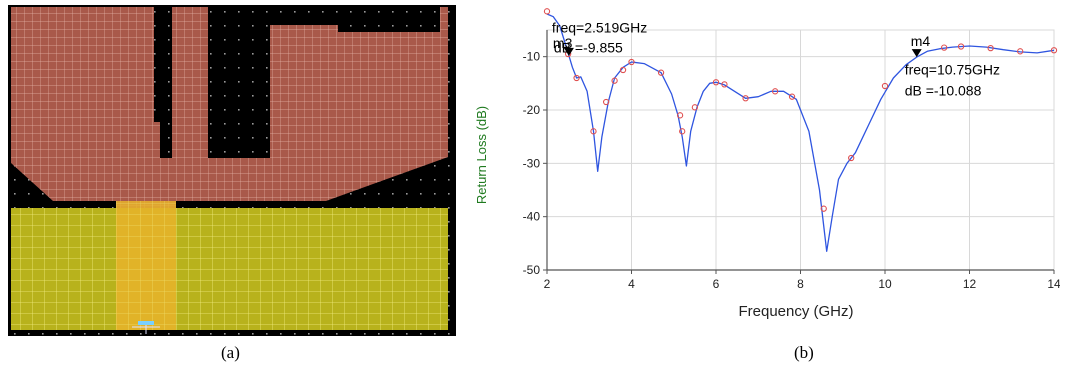 Image resolution: width=1066 pixels, height=379 pixels. Describe the element at coordinates (599, 28) in the screenshot. I see `marker-freq-readout: freq=2.519GHz` at that location.